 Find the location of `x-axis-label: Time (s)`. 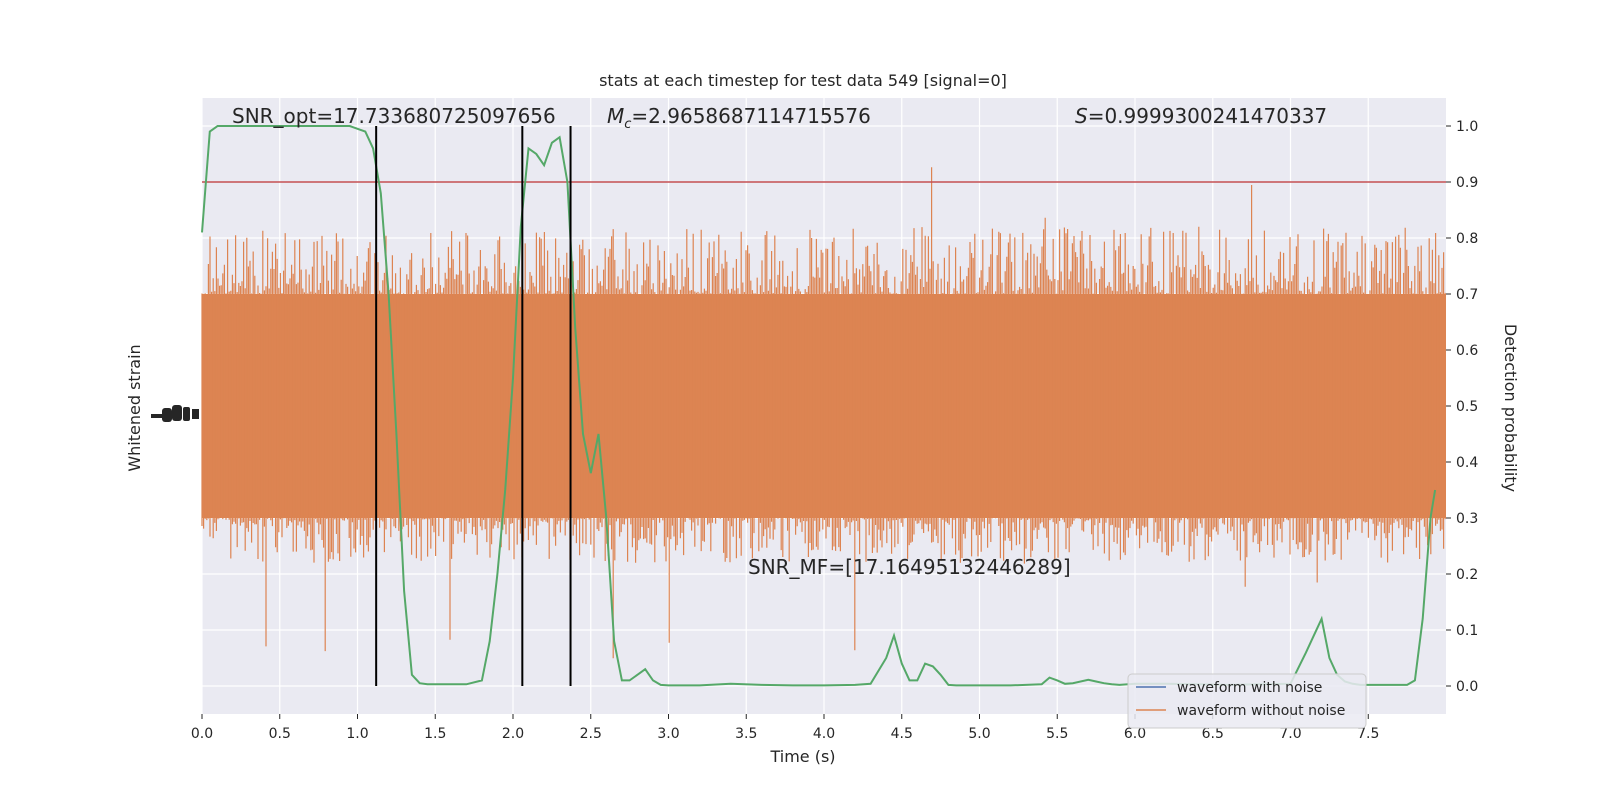

x-axis-label: Time (s) is located at coordinates (802, 756).